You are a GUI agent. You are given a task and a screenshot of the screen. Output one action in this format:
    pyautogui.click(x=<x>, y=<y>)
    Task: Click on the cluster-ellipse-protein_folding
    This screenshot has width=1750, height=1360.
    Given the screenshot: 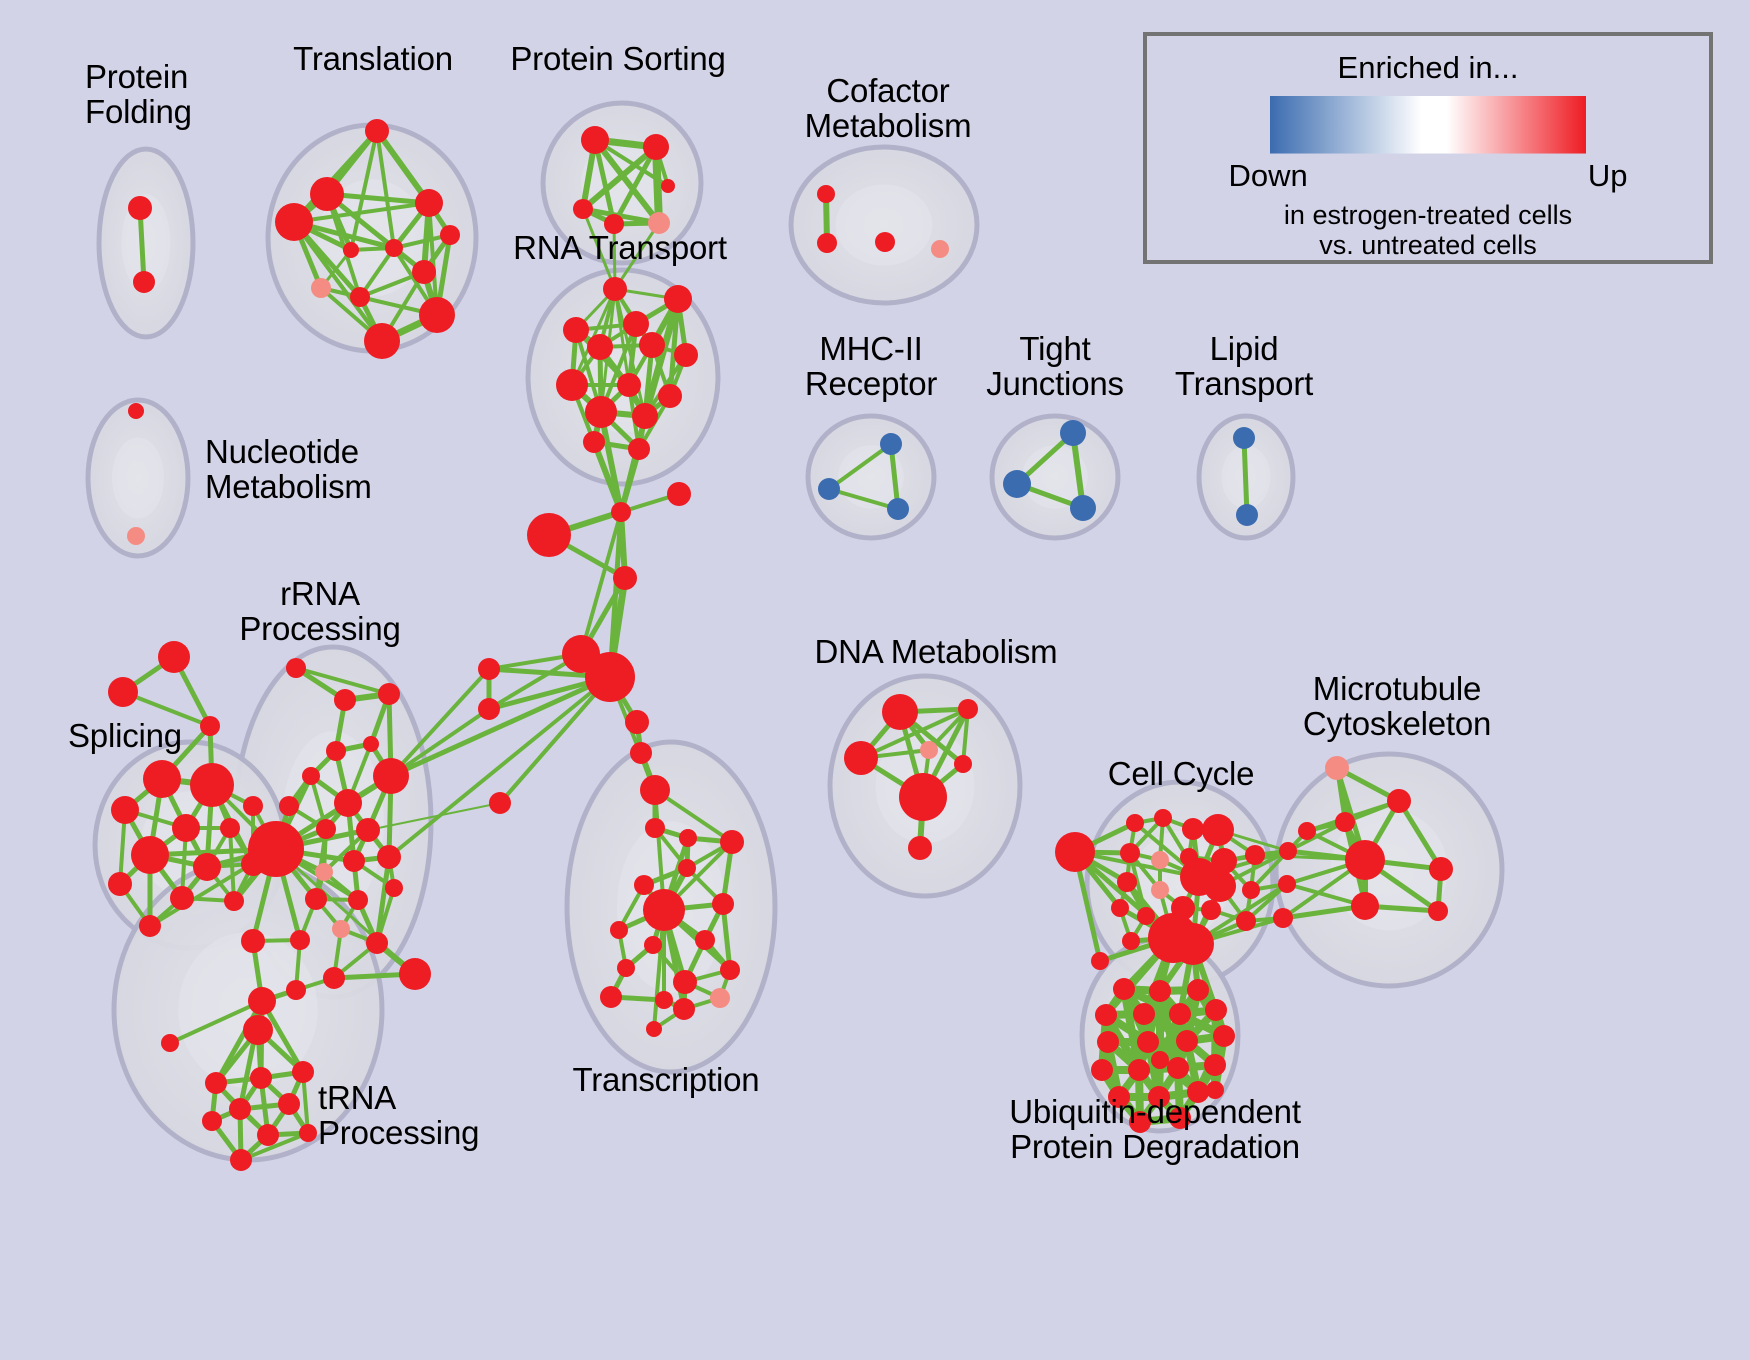 What is the action you would take?
    pyautogui.click(x=146, y=243)
    